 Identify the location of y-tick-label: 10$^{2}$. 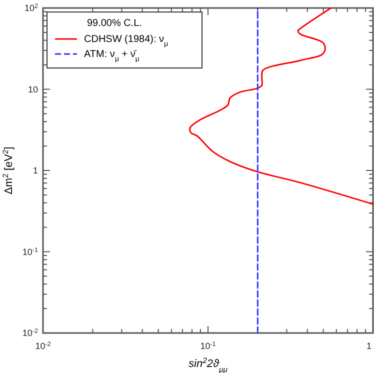
(31, 7).